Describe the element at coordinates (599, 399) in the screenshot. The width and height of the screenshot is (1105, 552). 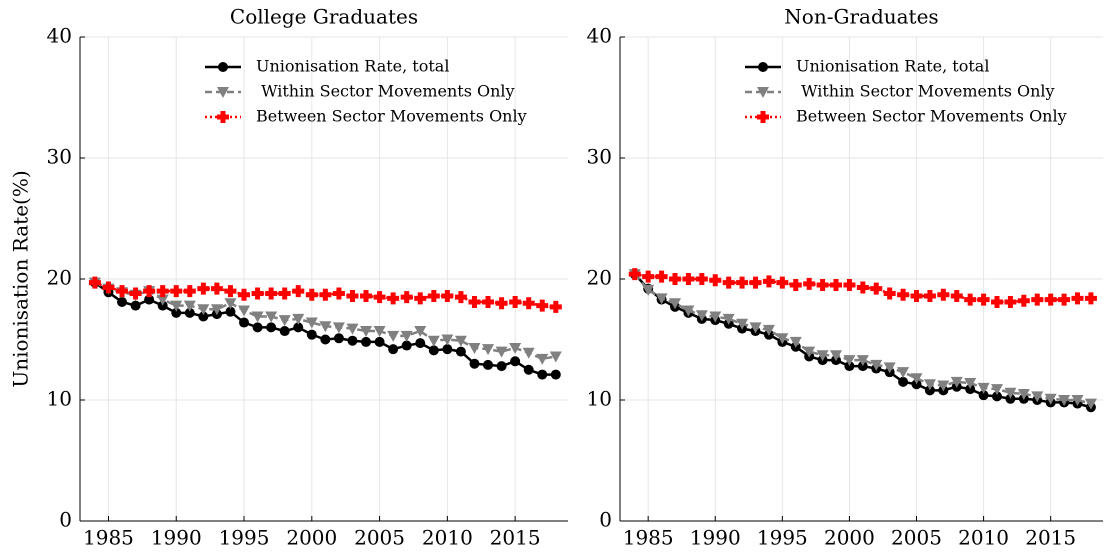
I see `y-tick-label: 10` at that location.